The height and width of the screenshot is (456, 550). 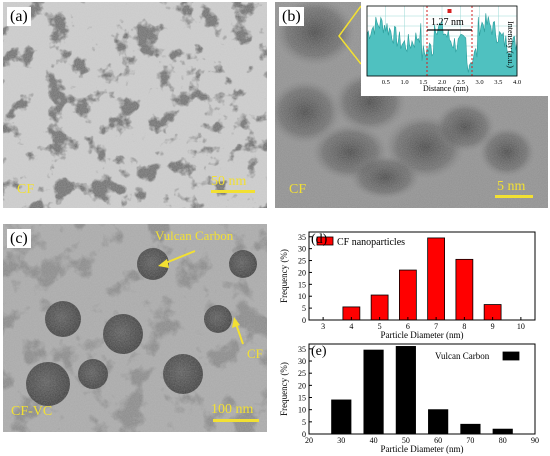 What do you see at coordinates (284, 389) in the screenshot?
I see `vc-y-axis-label: Frequency (%)` at bounding box center [284, 389].